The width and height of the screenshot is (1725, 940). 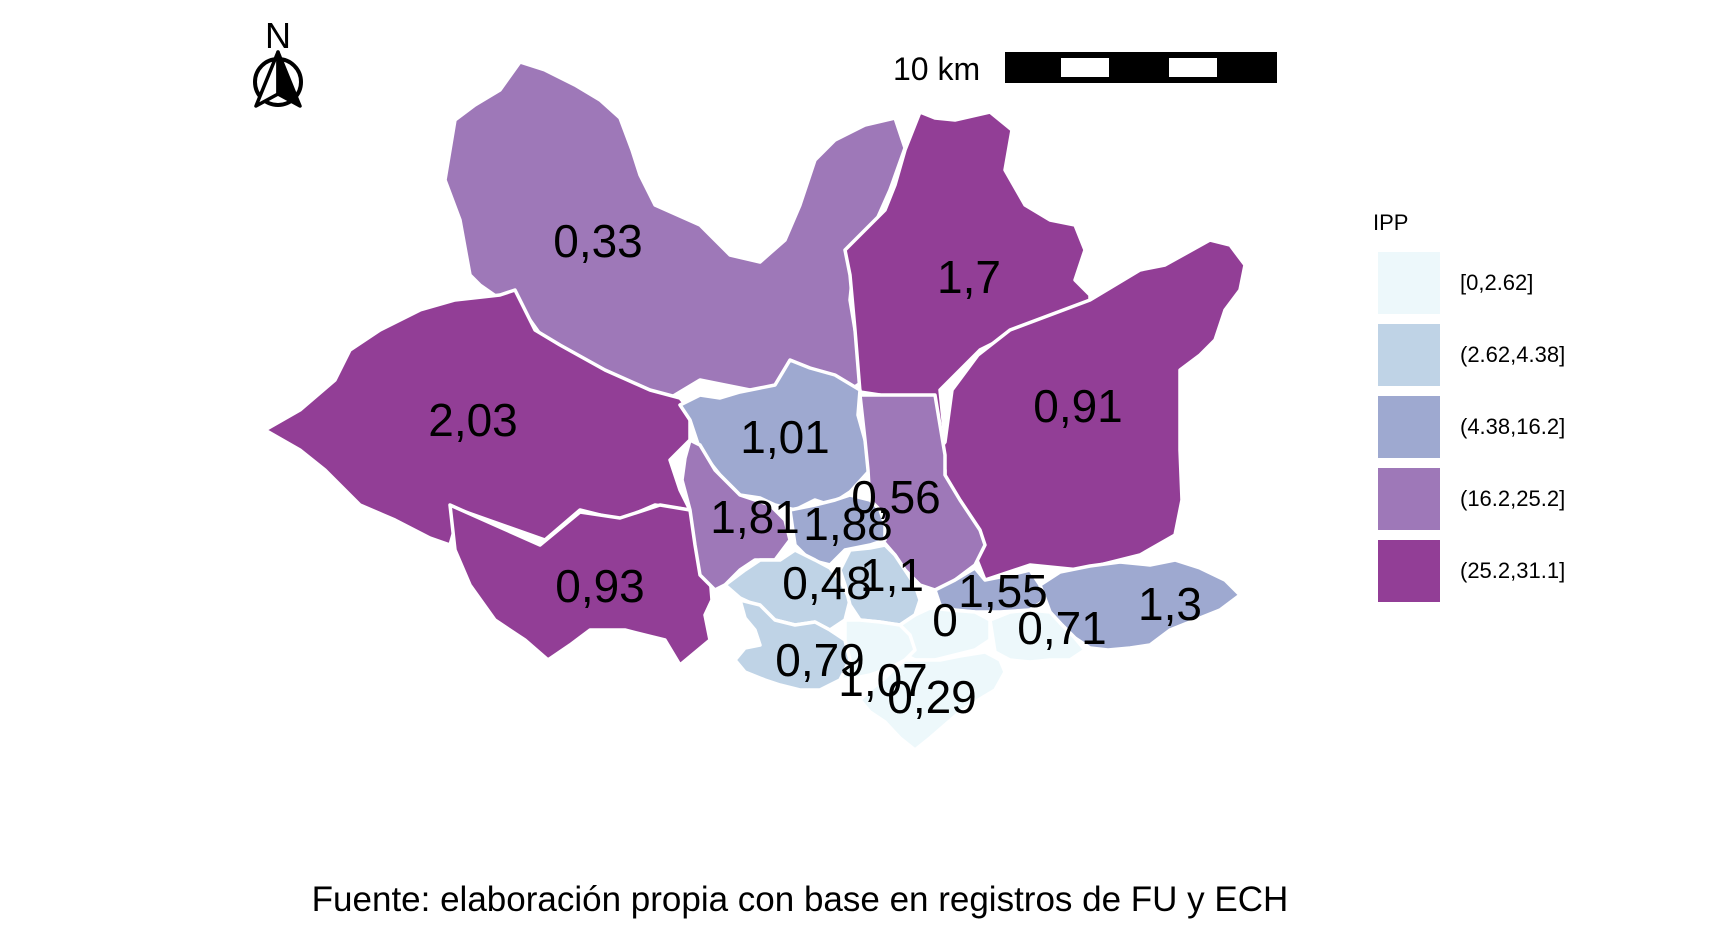 What do you see at coordinates (892, 575) in the screenshot?
I see `region-label-south-center: 1,1` at bounding box center [892, 575].